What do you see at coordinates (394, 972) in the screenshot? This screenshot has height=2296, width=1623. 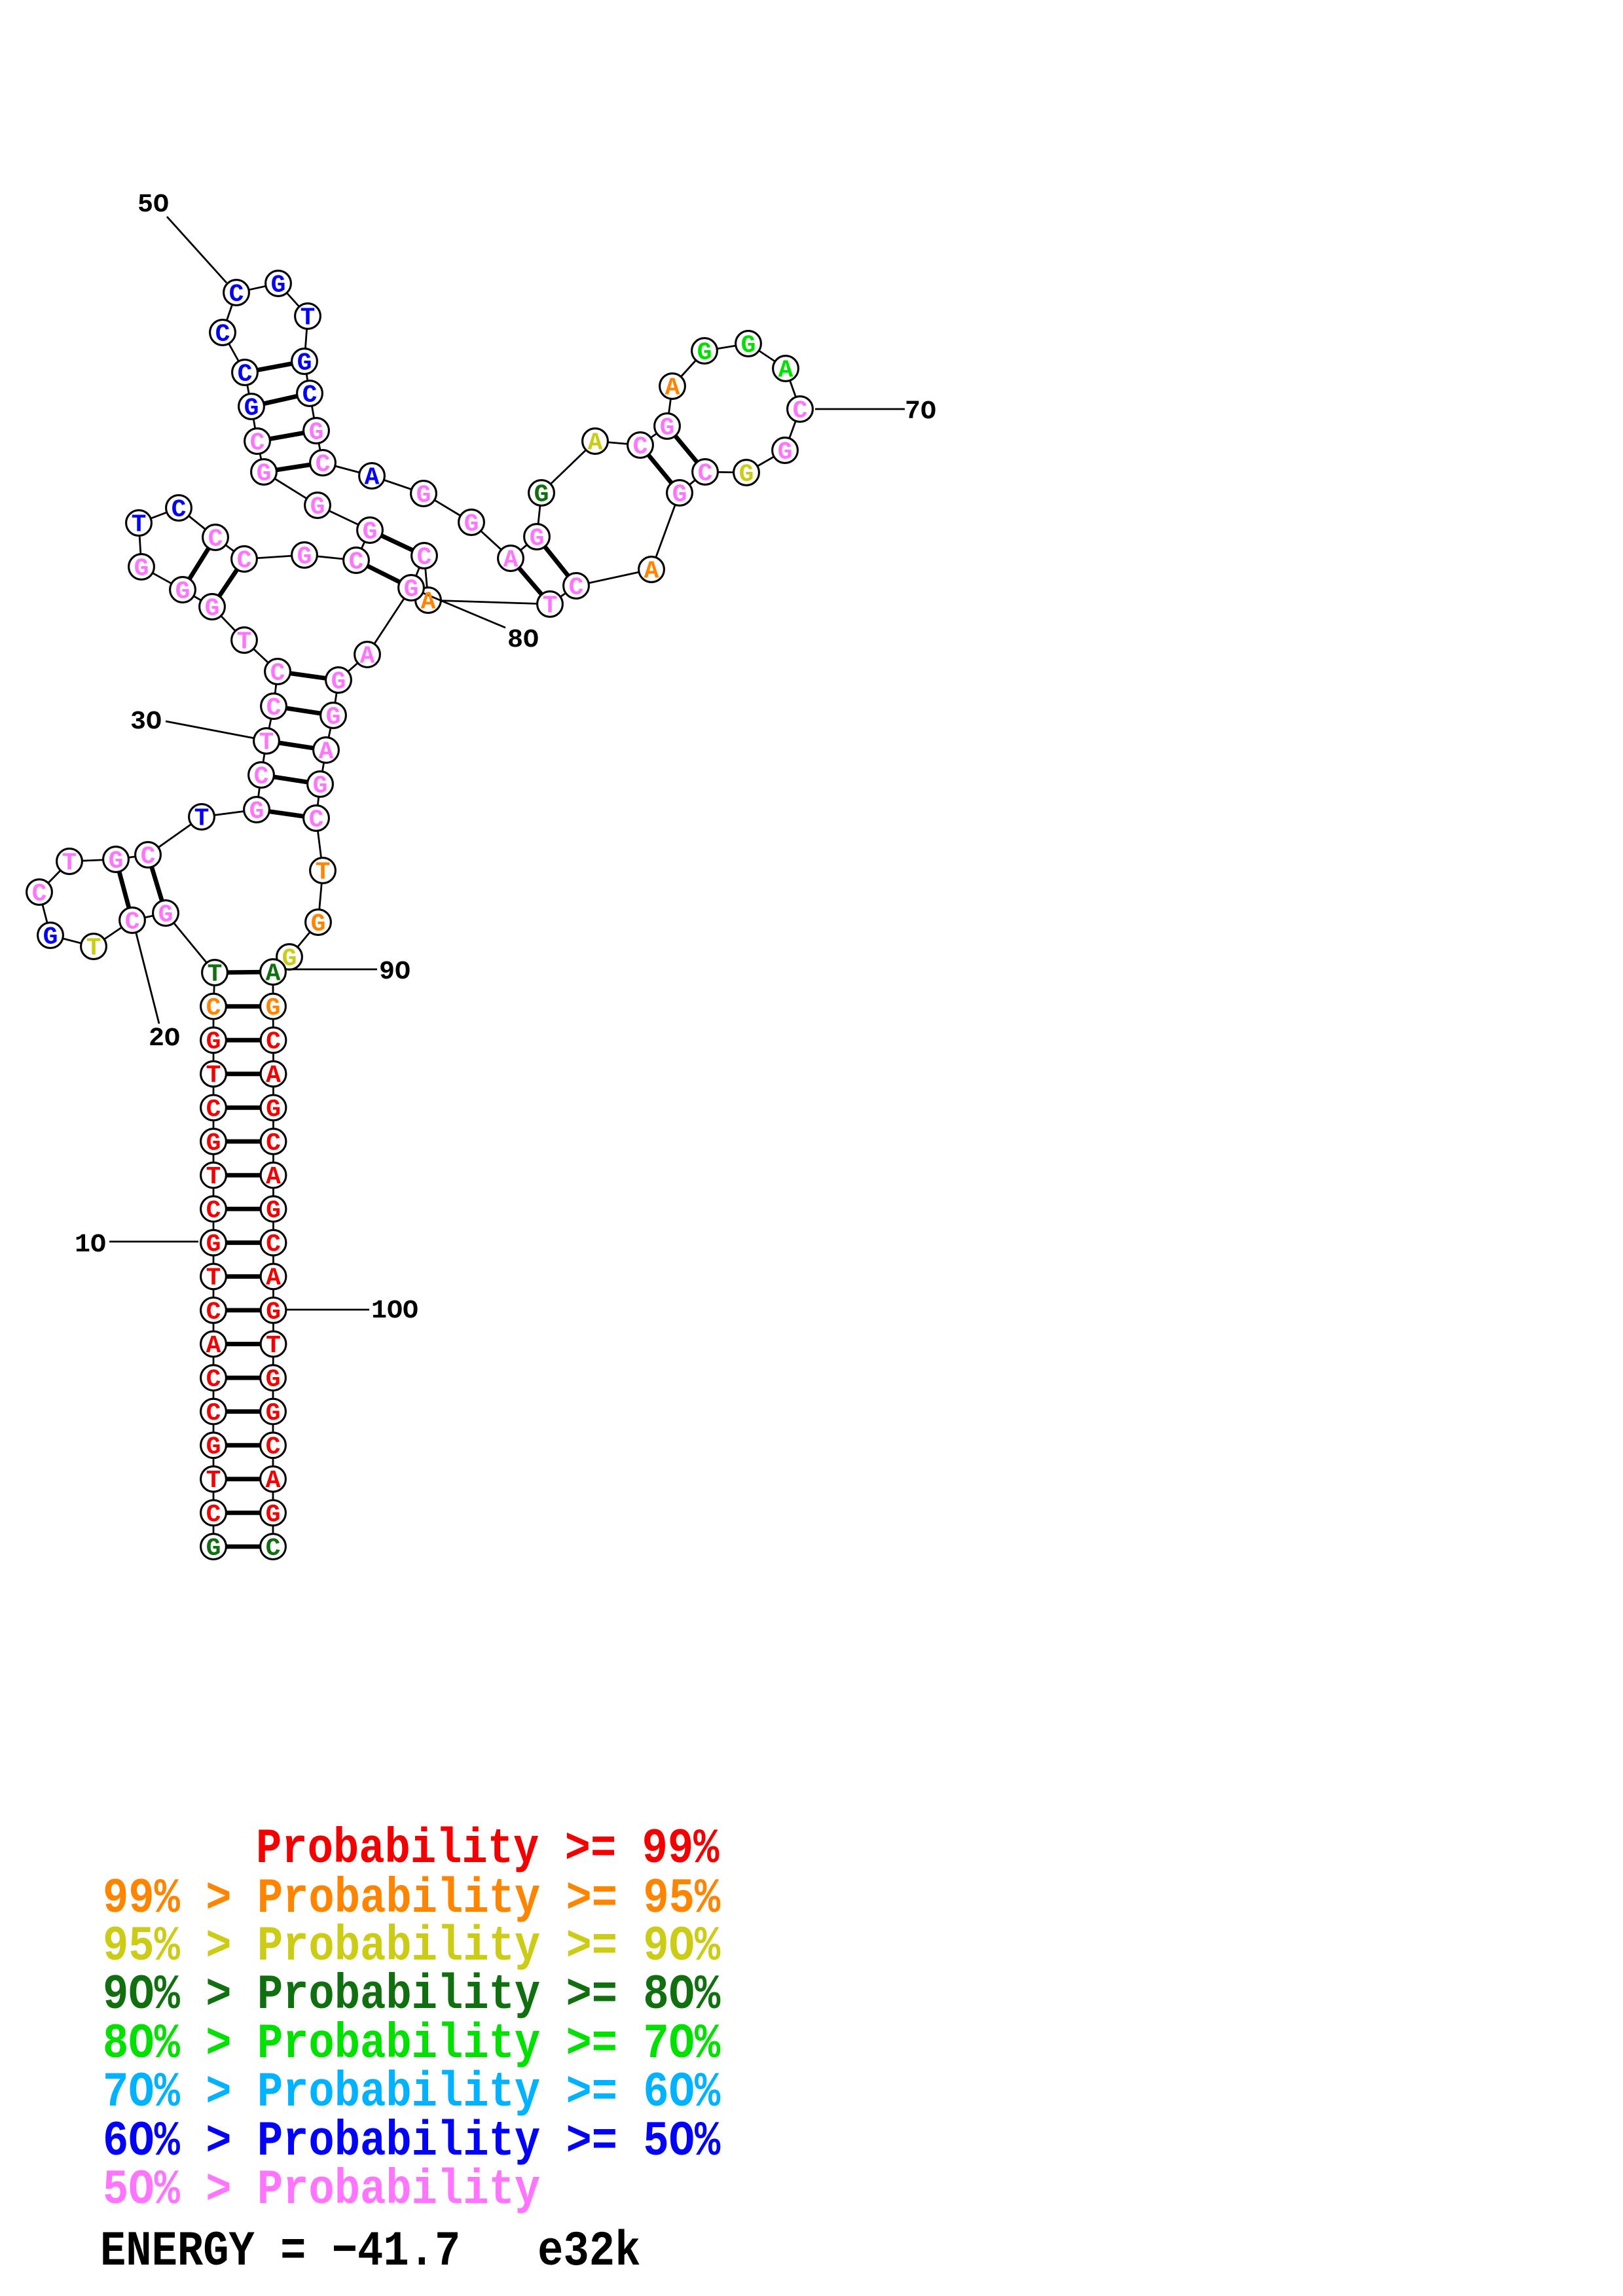 I see `svg-text: 9O` at bounding box center [394, 972].